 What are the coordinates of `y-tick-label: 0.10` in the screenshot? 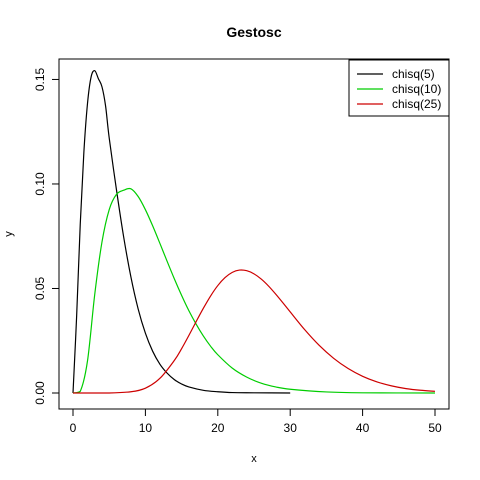 It's located at (40, 184).